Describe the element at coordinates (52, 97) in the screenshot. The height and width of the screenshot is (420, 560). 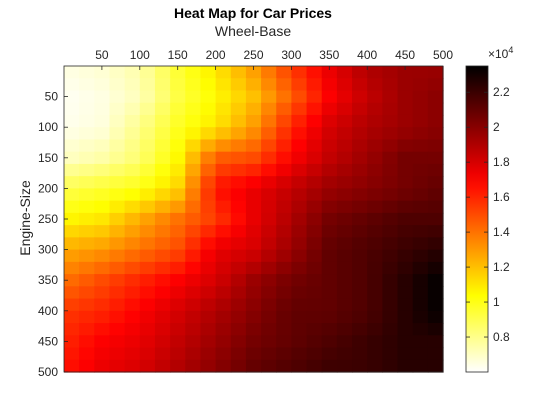
I see `y-tick-label: 50` at that location.